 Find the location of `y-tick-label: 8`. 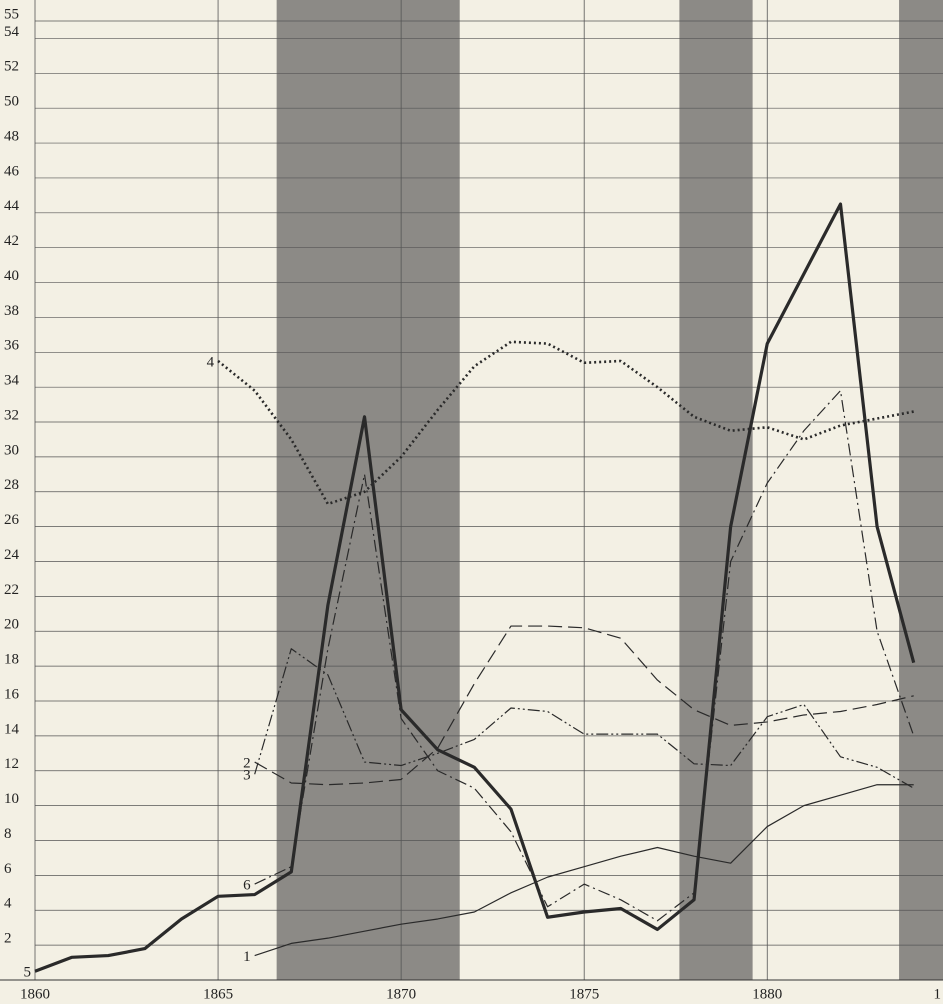

y-tick-label: 8 is located at coordinates (8, 834).